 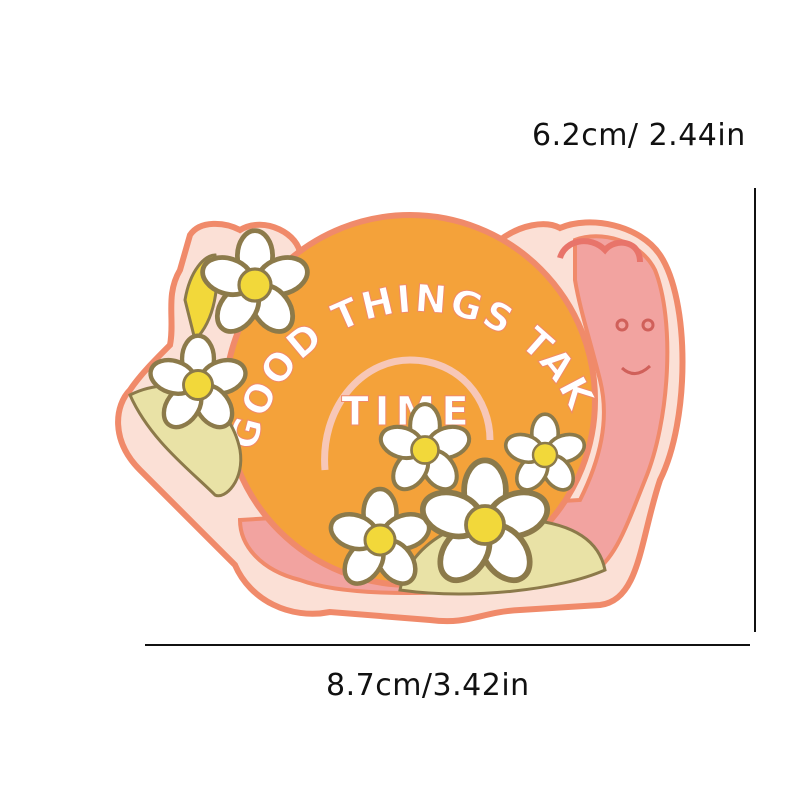 I want to click on snail-antennae, so click(x=600, y=250).